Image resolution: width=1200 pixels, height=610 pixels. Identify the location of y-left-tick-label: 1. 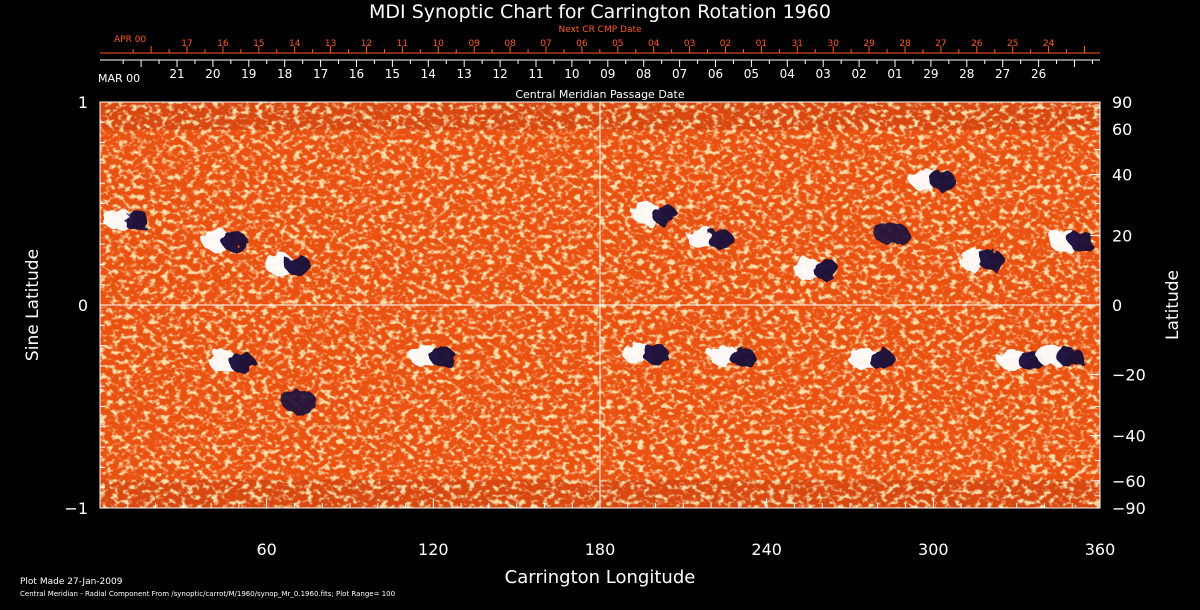
(83, 102).